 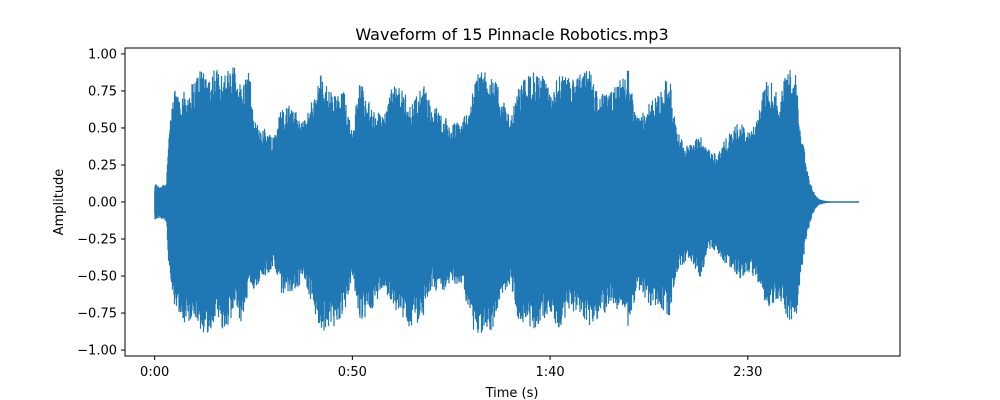 I want to click on x-tick-label: 0:50, so click(x=352, y=372).